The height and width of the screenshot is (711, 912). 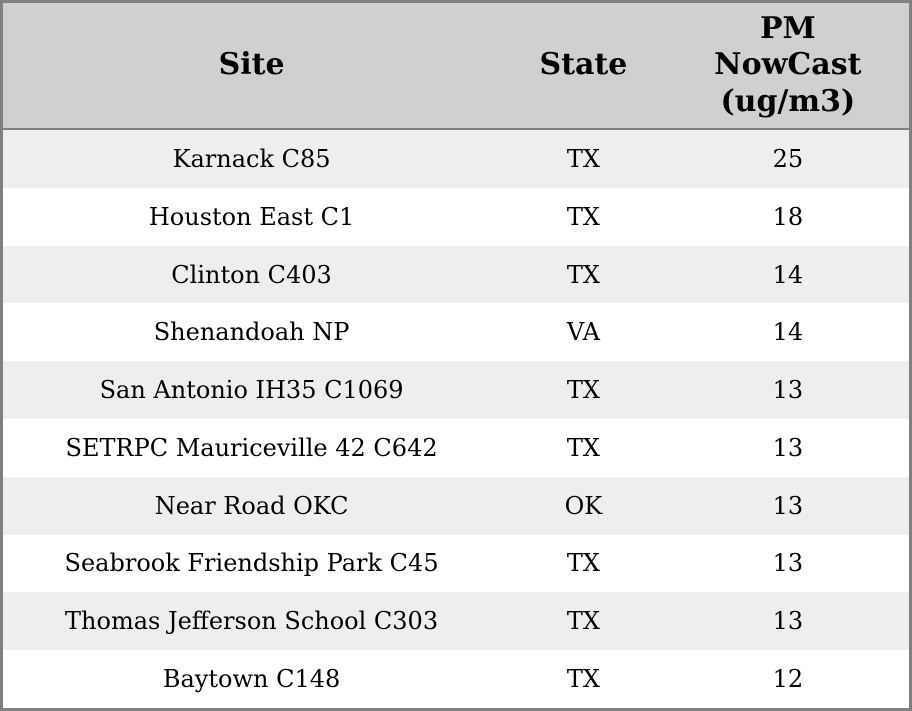 I want to click on table-row: San Antonio IH35 C1069 TX 13, so click(x=456, y=390).